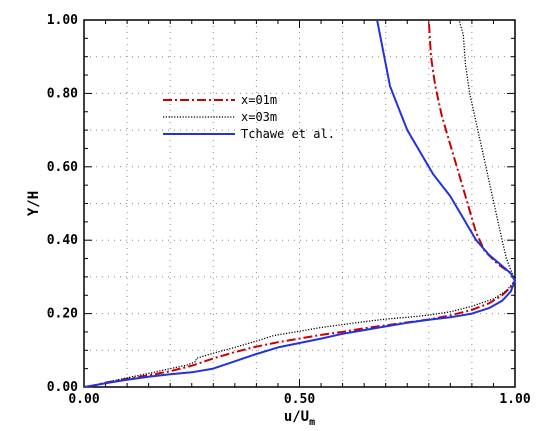  Describe the element at coordinates (259, 100) in the screenshot. I see `legend-label: x=01m` at that location.